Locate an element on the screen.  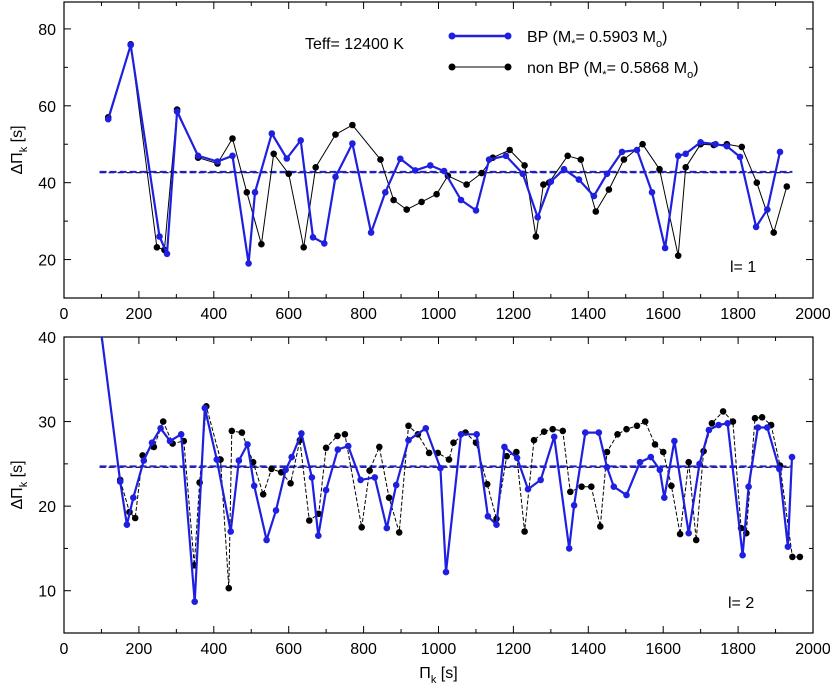
legend-marker-bp is located at coordinates (508, 36).